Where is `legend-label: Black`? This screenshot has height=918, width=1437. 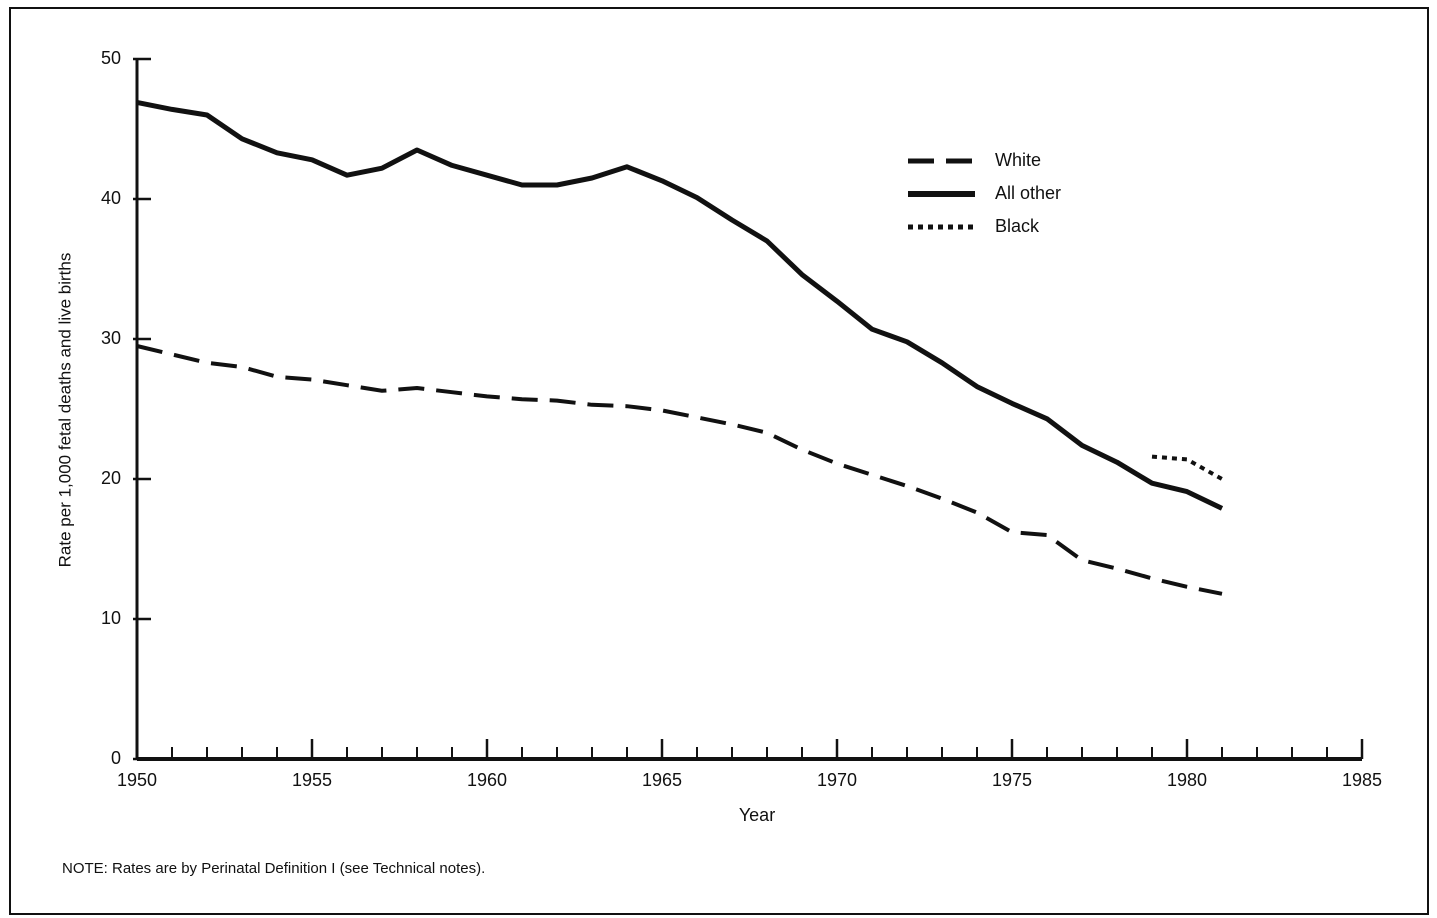
legend-label: Black is located at coordinates (1017, 226).